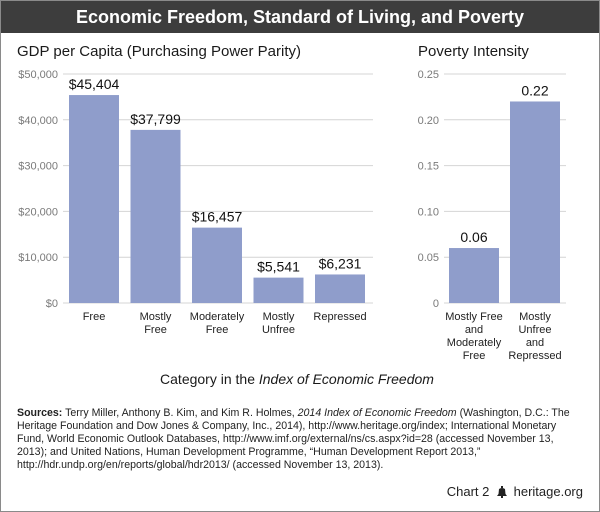 This screenshot has height=512, width=600. I want to click on gdp-y-tick-label: $0, so click(52, 304).